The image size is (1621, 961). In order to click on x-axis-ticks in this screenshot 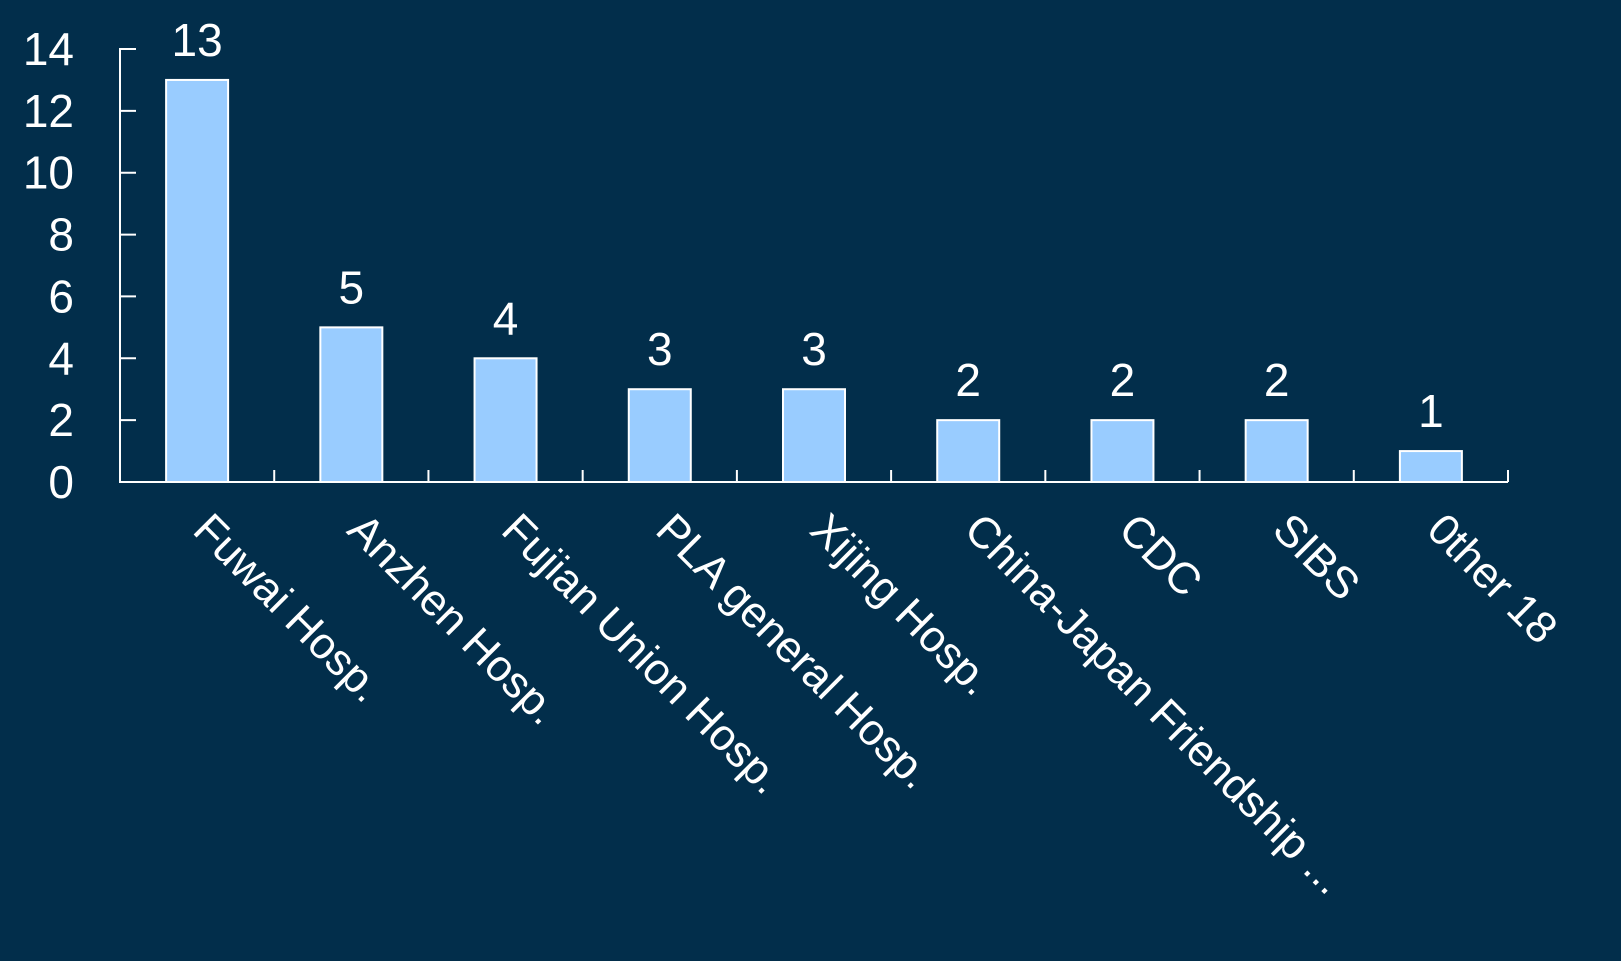, I will do `click(891, 476)`.